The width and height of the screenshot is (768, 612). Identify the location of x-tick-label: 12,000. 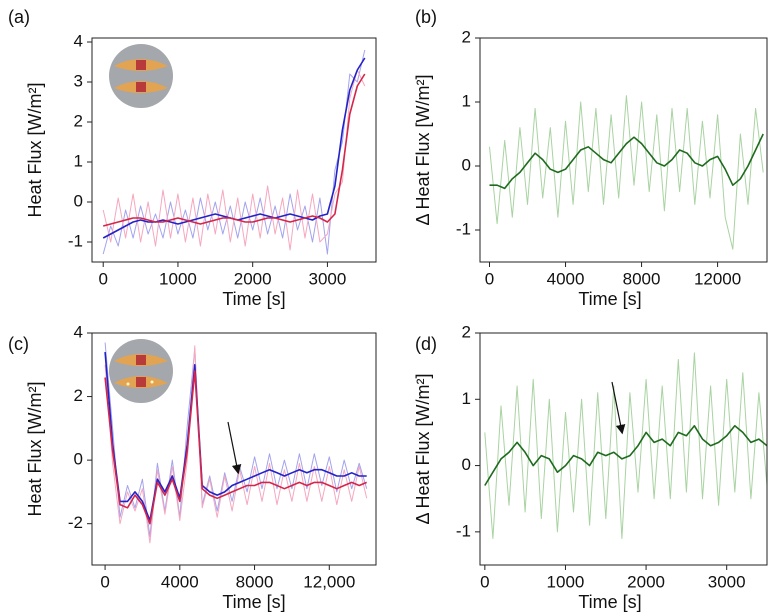
(329, 581).